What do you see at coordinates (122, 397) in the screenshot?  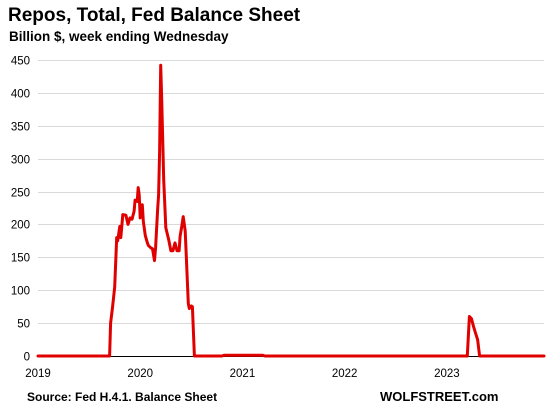 I see `source-note: Source: Fed H.4.1. Balance Sheet` at bounding box center [122, 397].